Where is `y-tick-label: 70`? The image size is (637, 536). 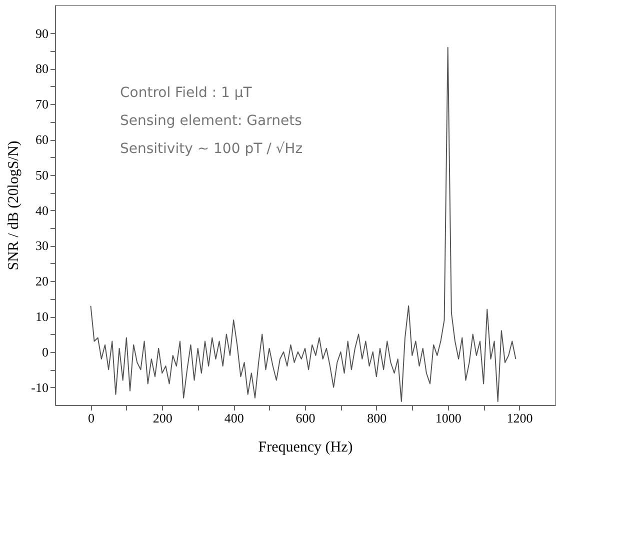
y-tick-label: 70 is located at coordinates (42, 104).